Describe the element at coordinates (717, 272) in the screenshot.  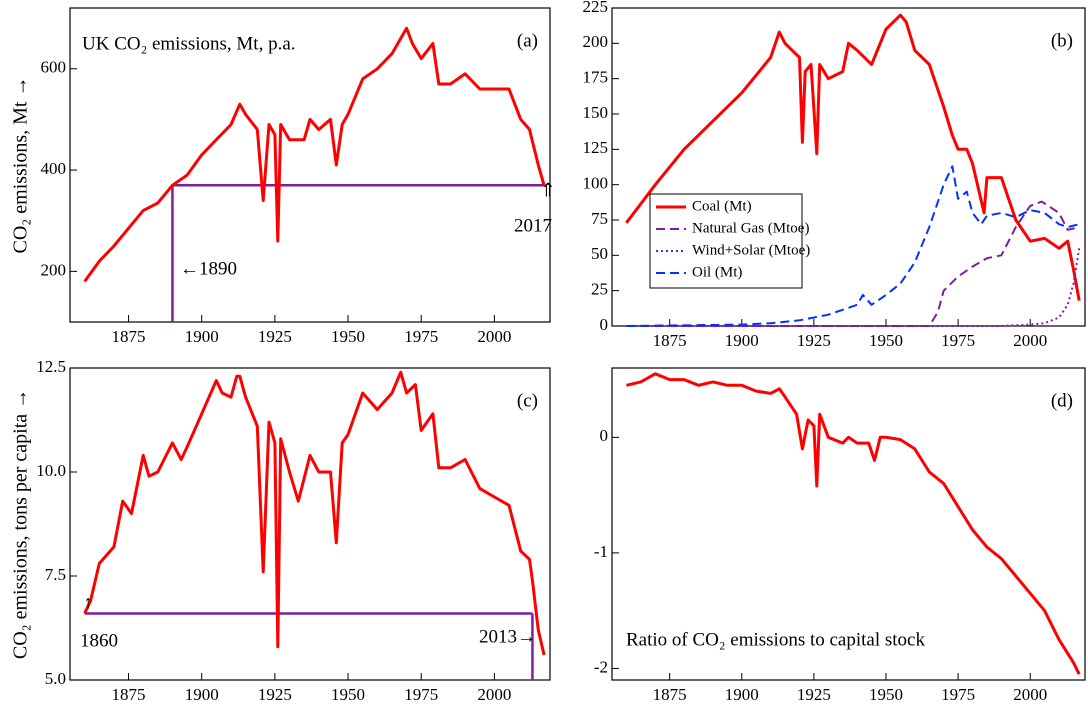
I see `legend-label: Oil (Mt)` at that location.